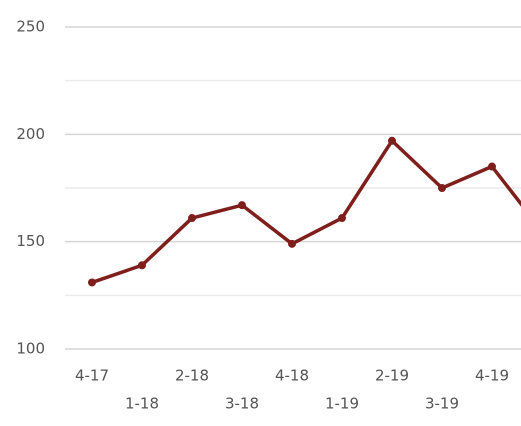 The width and height of the screenshot is (521, 426). What do you see at coordinates (192, 376) in the screenshot?
I see `x-tick-label: 2-18` at bounding box center [192, 376].